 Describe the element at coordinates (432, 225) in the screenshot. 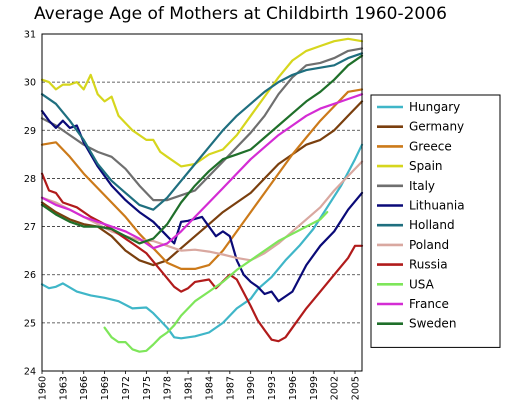

I see `legend-label: Holland` at that location.